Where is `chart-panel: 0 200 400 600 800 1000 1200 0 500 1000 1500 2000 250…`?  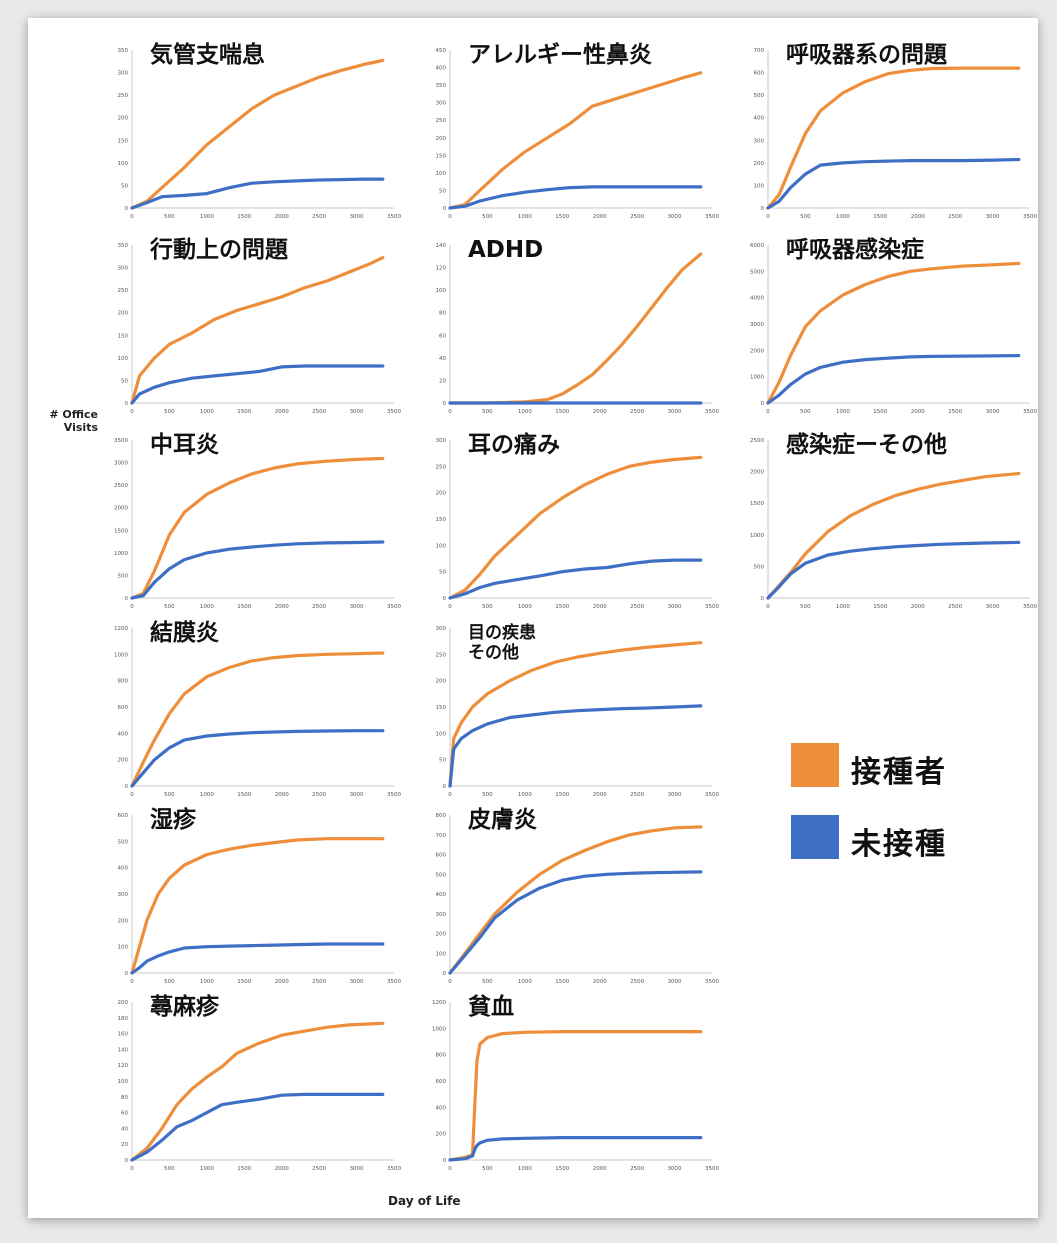 chart-panel: 0 200 400 600 800 1000 1200 0 500 1000 1500 2000 250… is located at coordinates (575, 1082).